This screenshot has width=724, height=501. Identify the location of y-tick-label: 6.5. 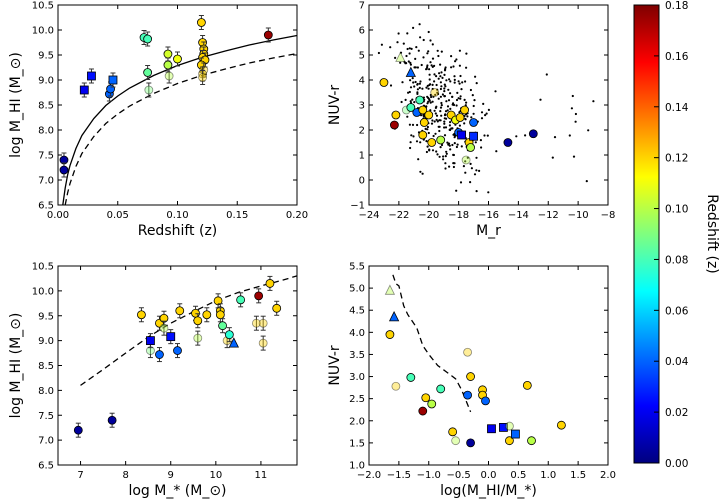
(46, 206).